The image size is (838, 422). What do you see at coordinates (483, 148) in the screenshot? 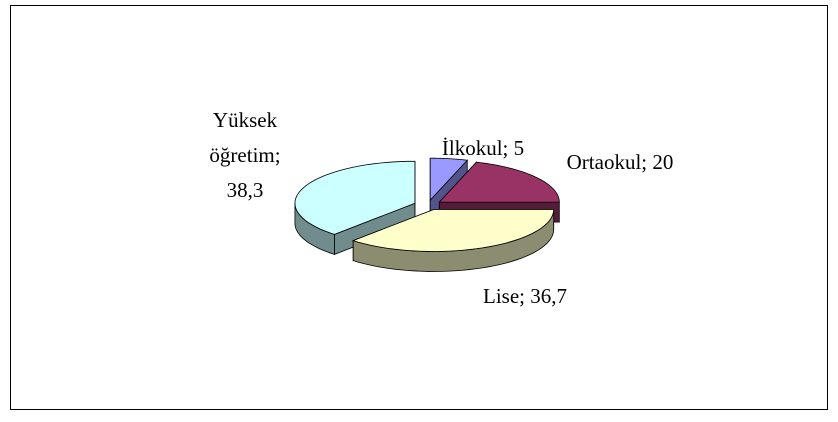
I see `data-label: İlkokul; 5` at bounding box center [483, 148].